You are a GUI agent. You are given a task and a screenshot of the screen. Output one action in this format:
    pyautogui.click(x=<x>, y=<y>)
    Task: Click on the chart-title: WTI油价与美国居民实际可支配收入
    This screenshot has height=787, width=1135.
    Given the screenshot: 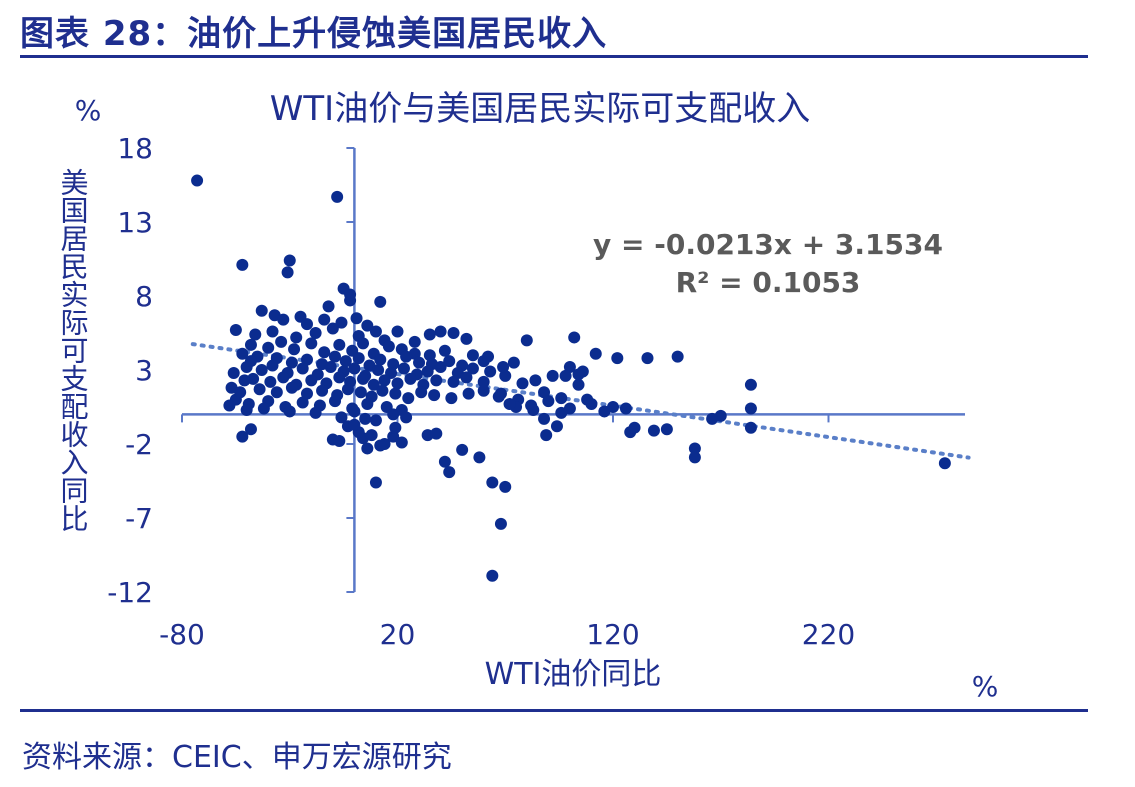 What is the action you would take?
    pyautogui.click(x=540, y=109)
    